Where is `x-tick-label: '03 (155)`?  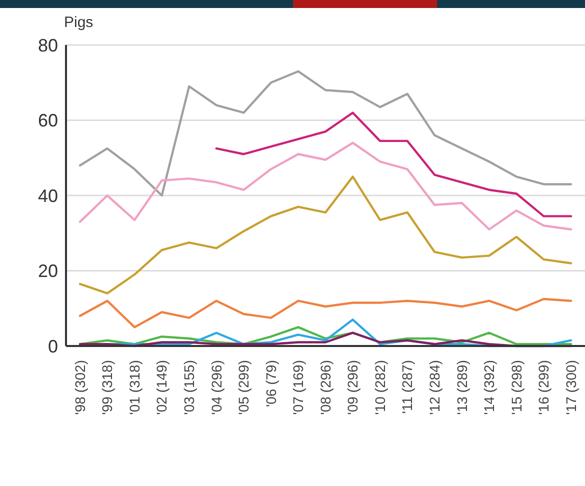 x-tick-label: '03 (155) is located at coordinates (189, 387).